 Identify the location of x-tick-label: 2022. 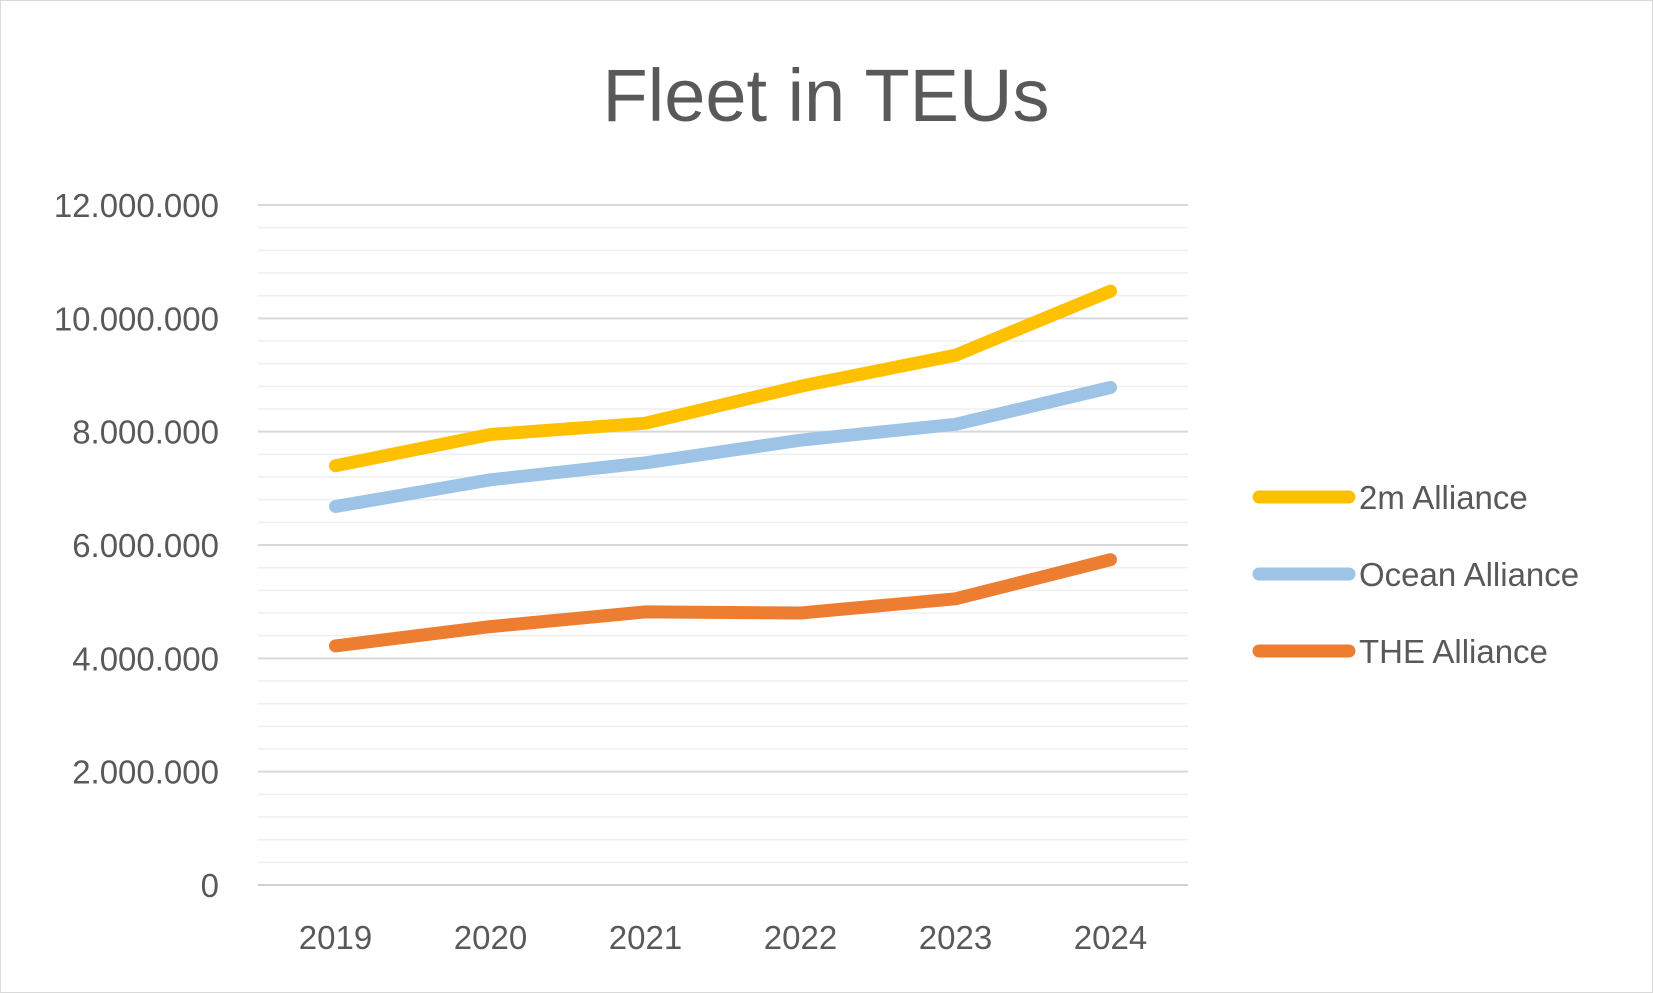
(800, 937).